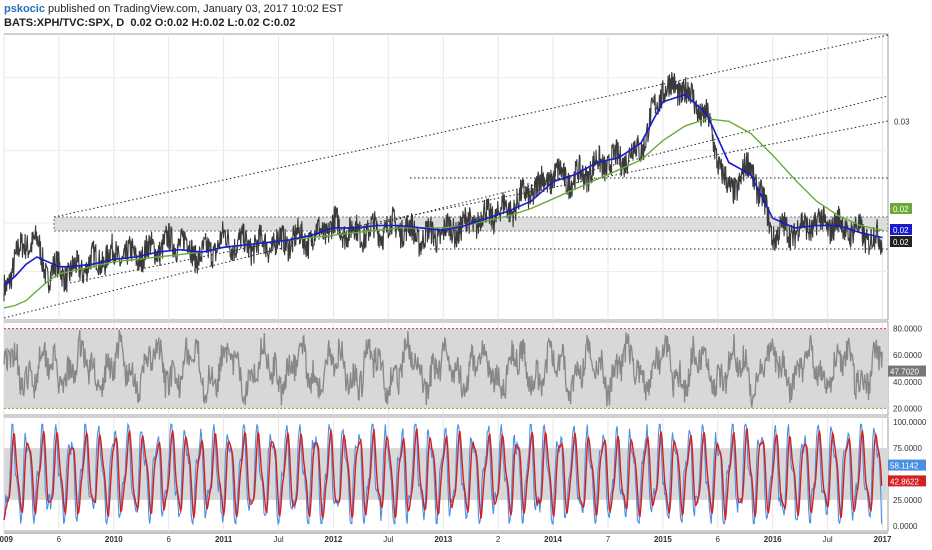 The height and width of the screenshot is (550, 932). What do you see at coordinates (663, 539) in the screenshot?
I see `x-tick-label: 2015` at bounding box center [663, 539].